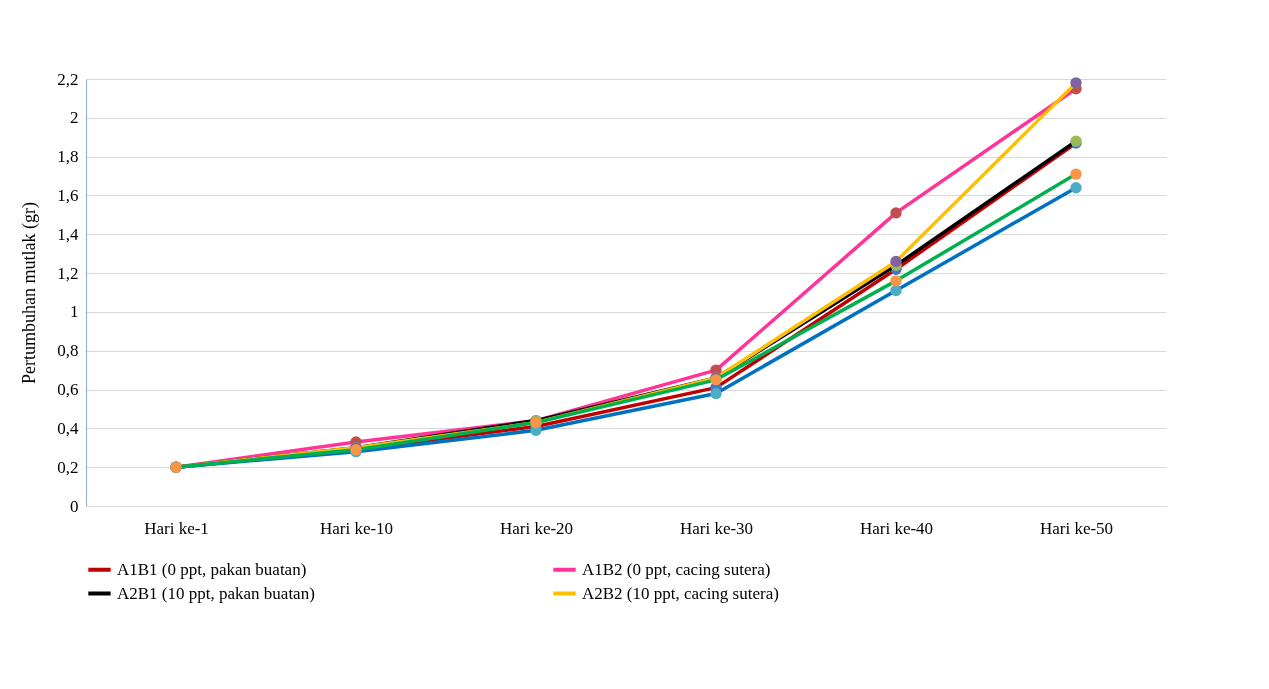 The height and width of the screenshot is (689, 1269). Describe the element at coordinates (30, 293) in the screenshot. I see `y-axis-title: Pertumbuhan mutlak (gr)` at that location.